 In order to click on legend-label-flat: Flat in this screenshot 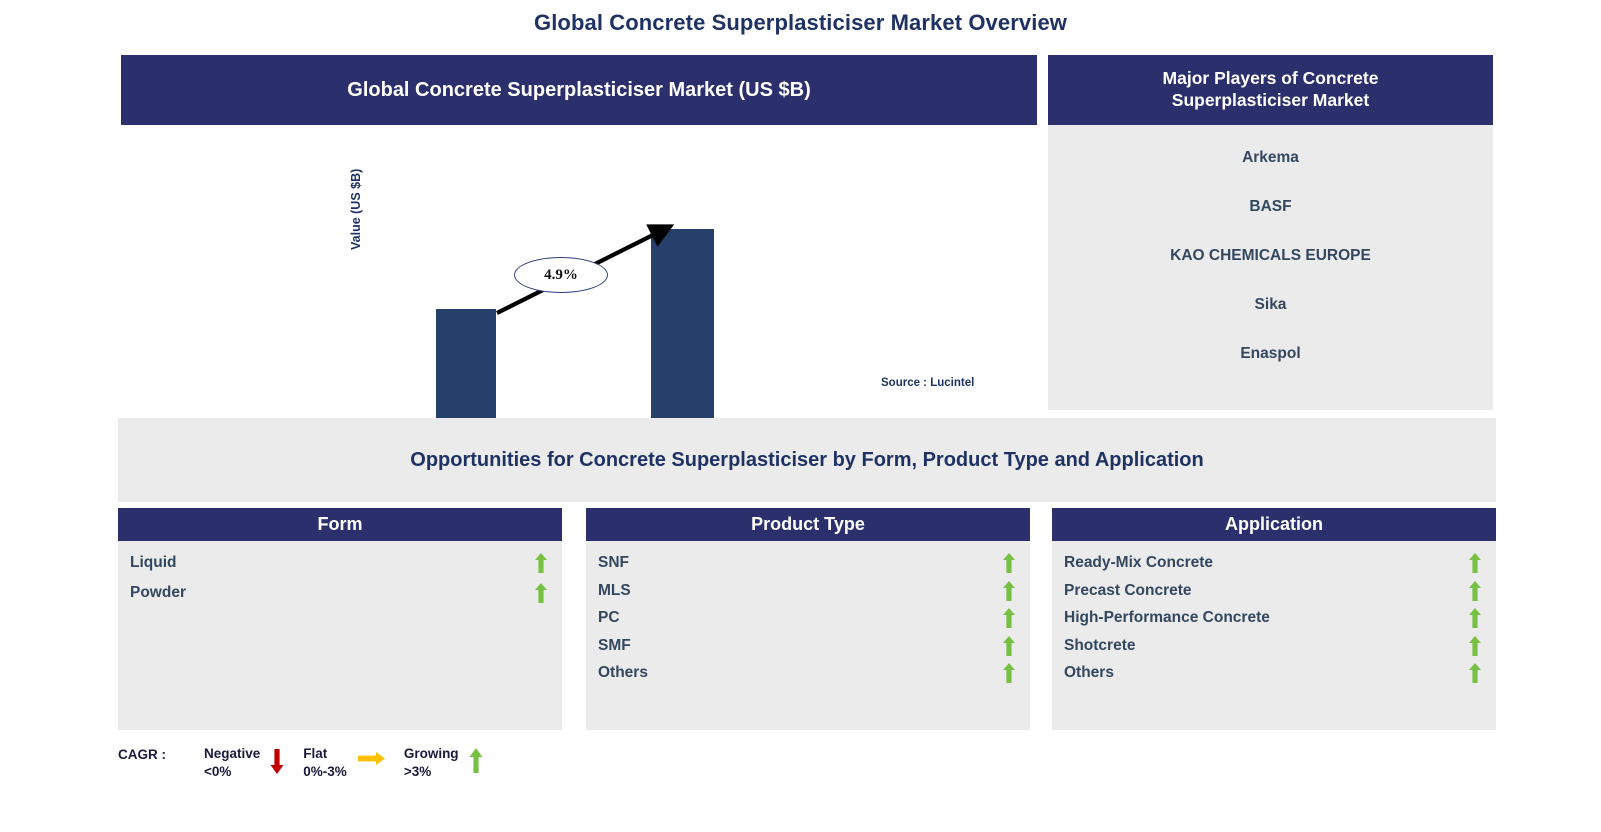, I will do `click(315, 753)`.